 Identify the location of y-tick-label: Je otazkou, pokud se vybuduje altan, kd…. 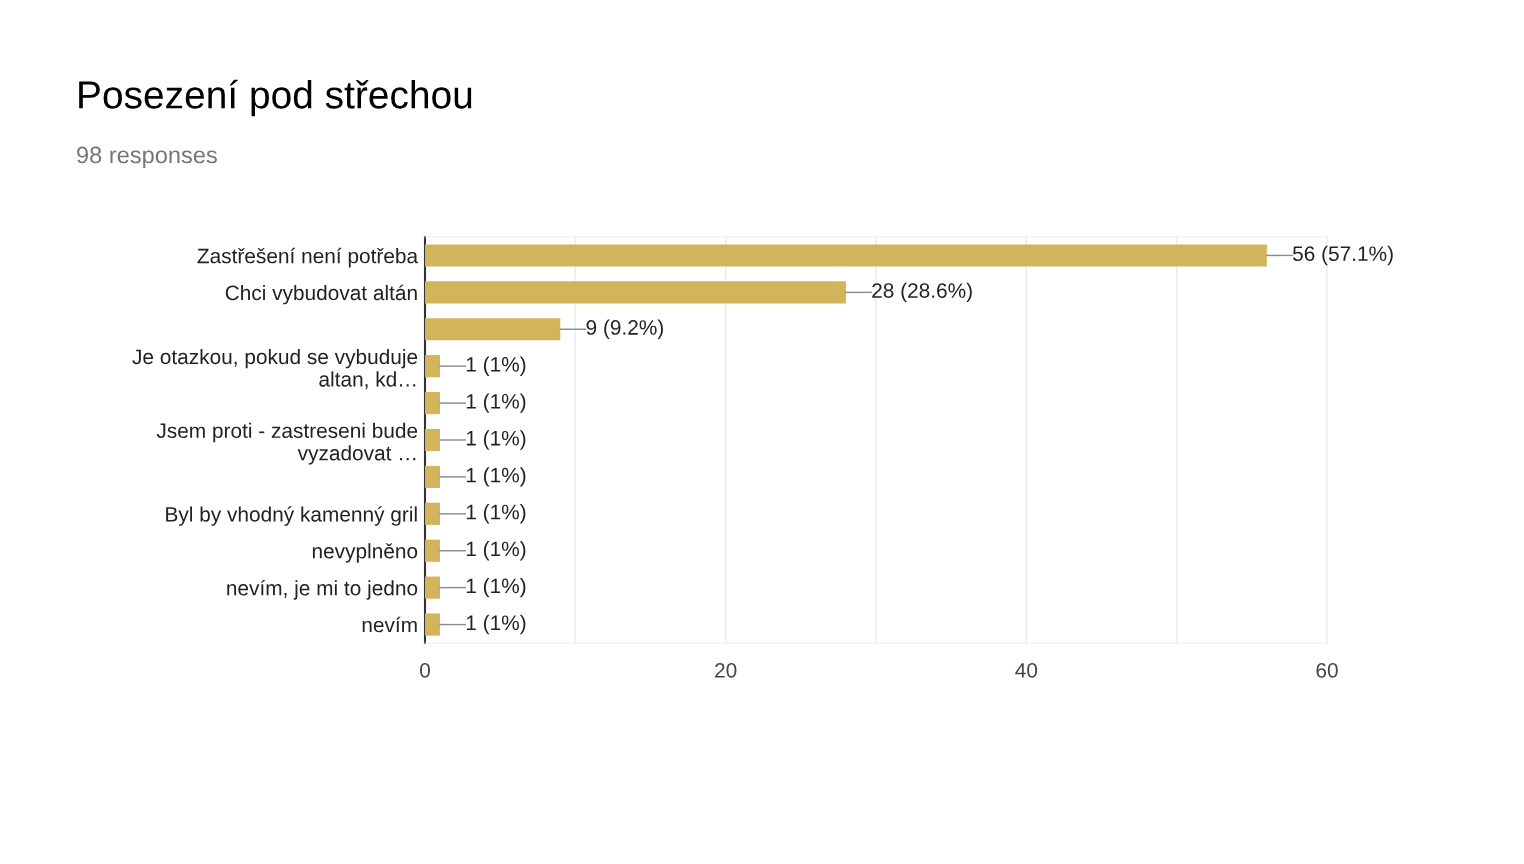
(275, 369).